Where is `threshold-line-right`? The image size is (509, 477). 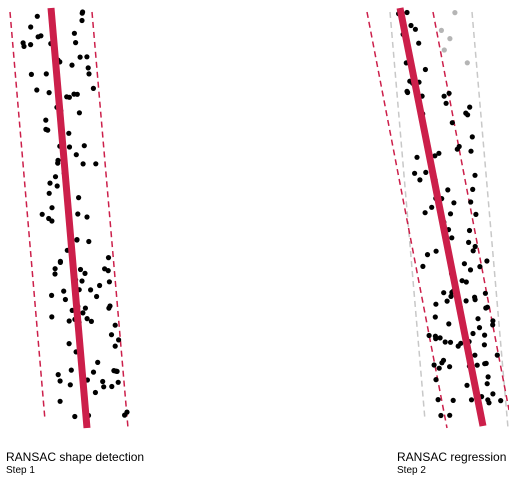
threshold-line-right is located at coordinates (470, 211).